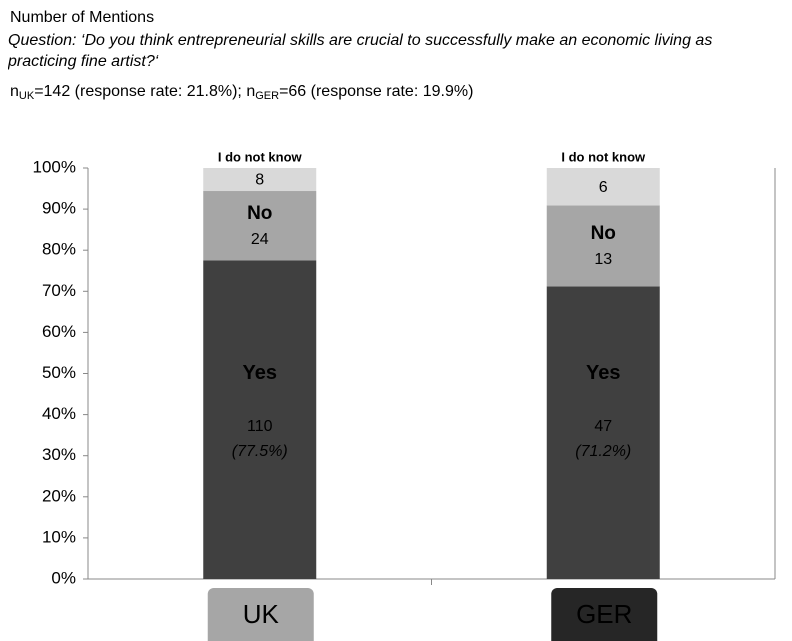 This screenshot has height=641, width=792. Describe the element at coordinates (59, 249) in the screenshot. I see `y-tick-label: 80%` at that location.